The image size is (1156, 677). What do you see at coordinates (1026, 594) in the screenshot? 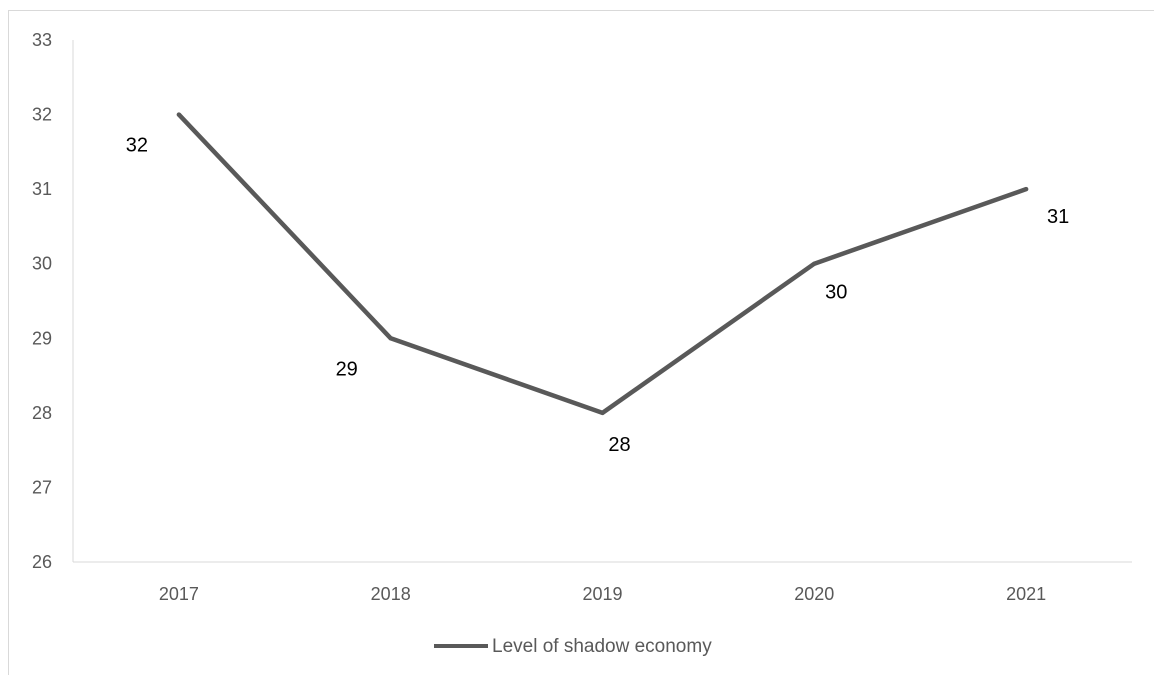
I see `x-tick-label: 2021` at bounding box center [1026, 594].